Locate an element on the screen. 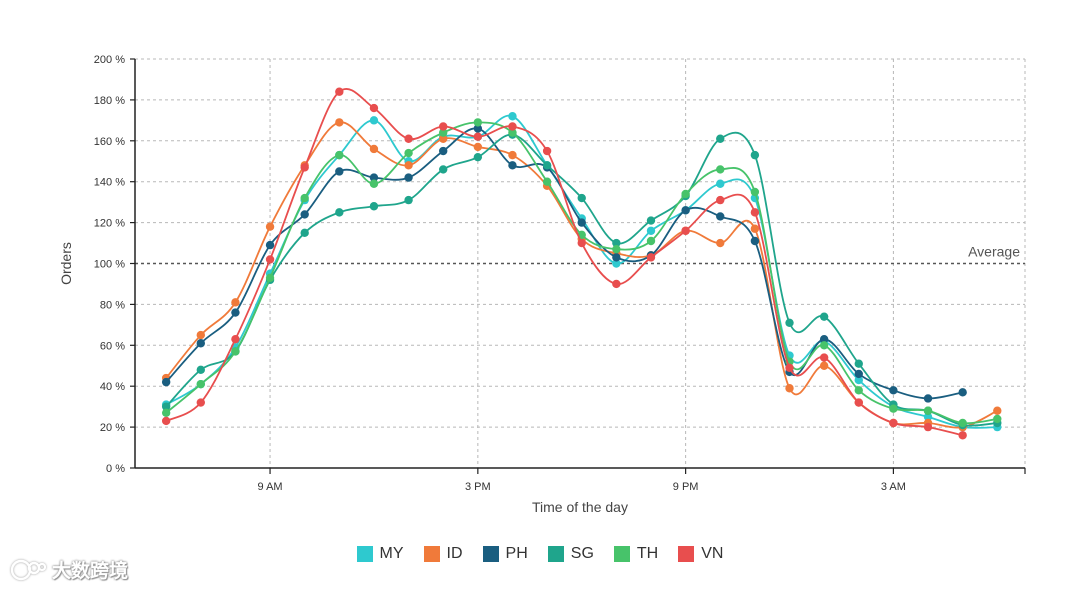 The image size is (1080, 589). x-tick-label: 9 PM is located at coordinates (686, 487).